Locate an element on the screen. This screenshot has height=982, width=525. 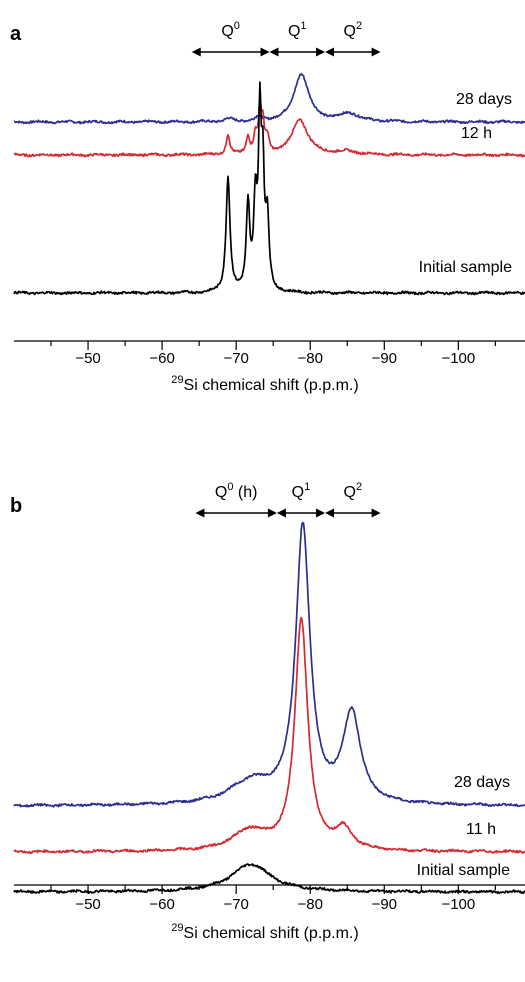
region-label: Q0 (h) is located at coordinates (236, 491).